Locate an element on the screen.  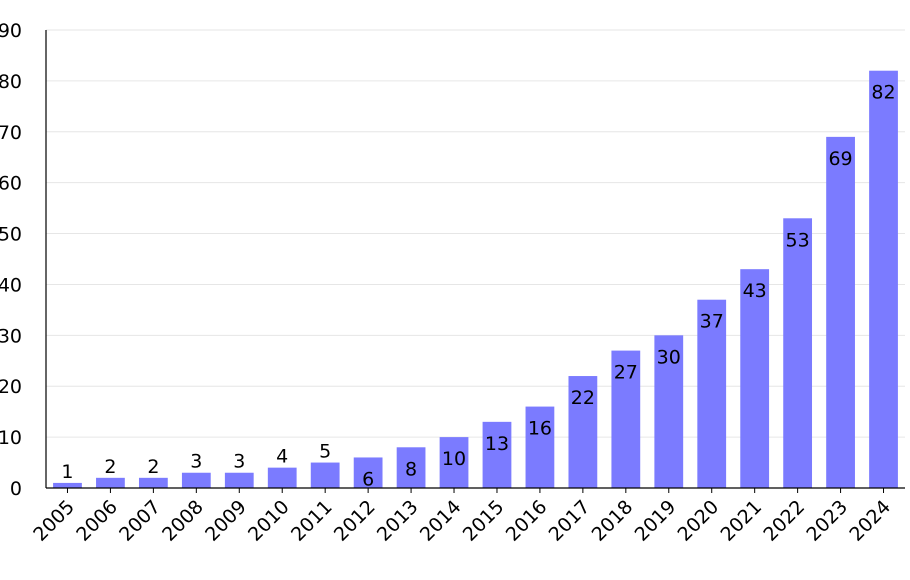
data-label-2022: 53 is located at coordinates (798, 240).